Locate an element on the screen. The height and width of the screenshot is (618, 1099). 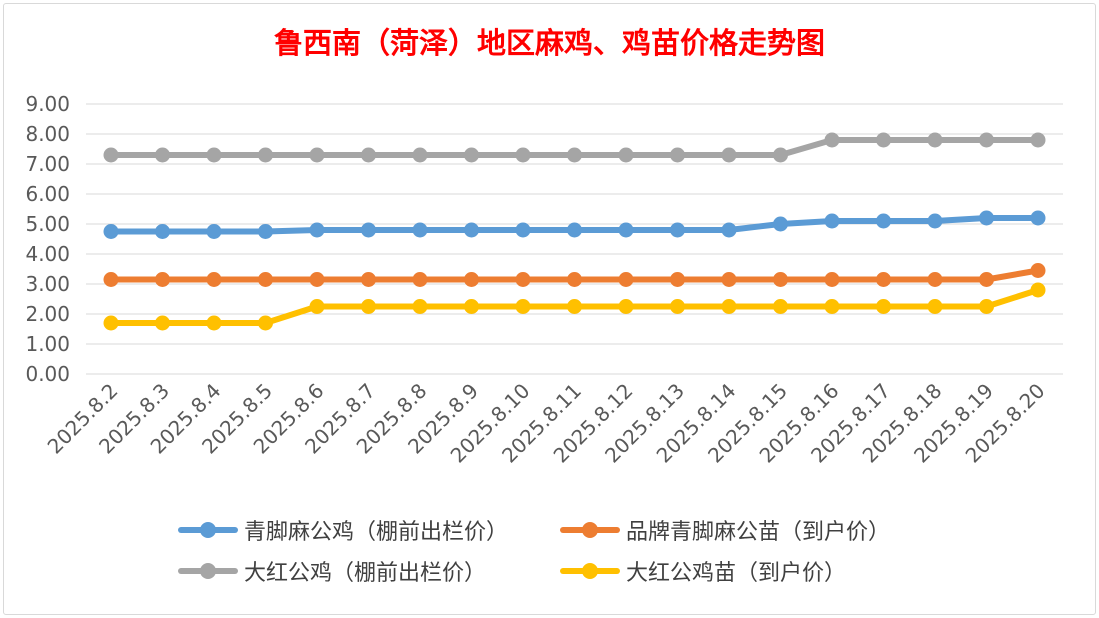
y-tick-label: 7.00 is located at coordinates (47, 164).